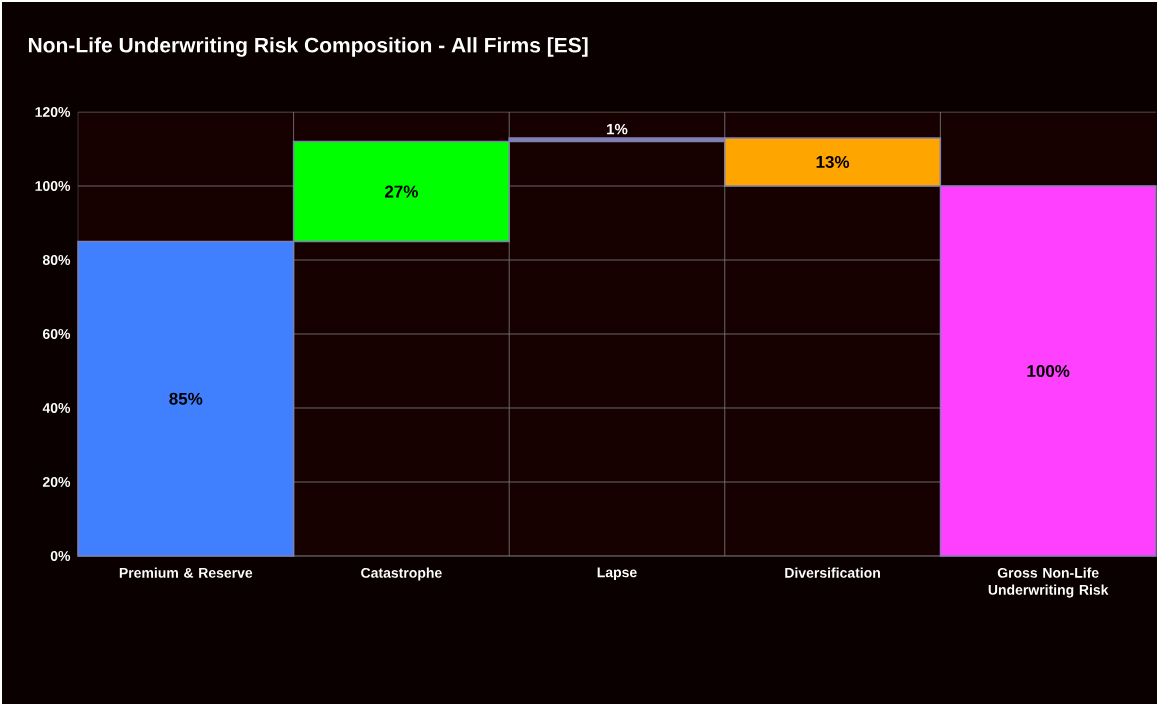 This screenshot has width=1157, height=704. Describe the element at coordinates (401, 191) in the screenshot. I see `data-label: 27%` at that location.